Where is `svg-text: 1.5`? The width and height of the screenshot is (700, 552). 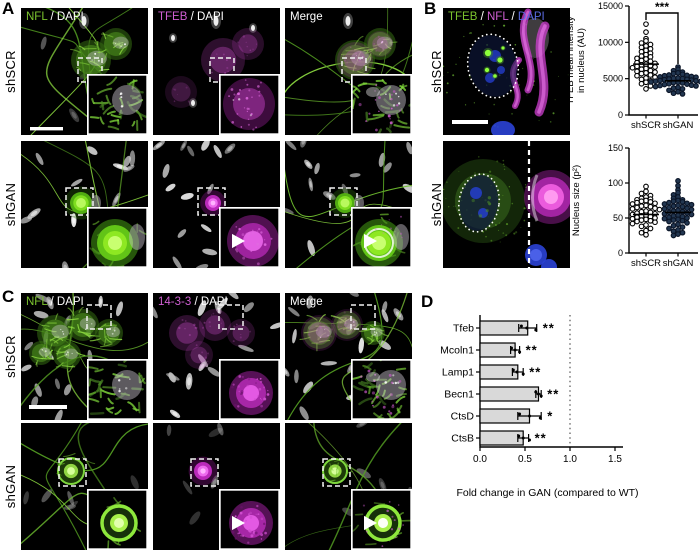
svg-text: 1.5 is located at coordinates (615, 459).